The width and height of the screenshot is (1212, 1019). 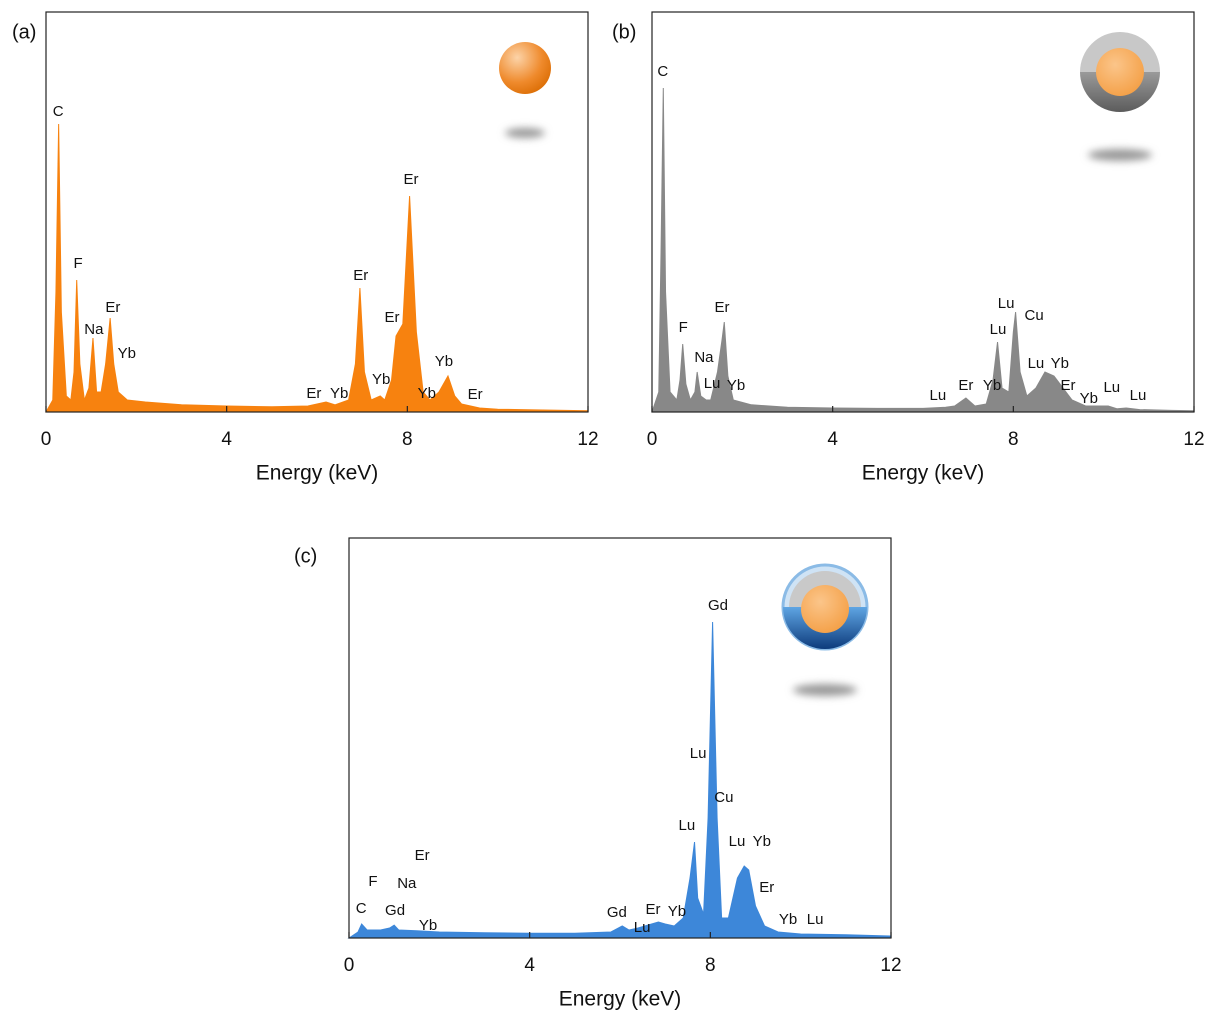 What do you see at coordinates (305, 556) in the screenshot?
I see `panel-label: (c)` at bounding box center [305, 556].